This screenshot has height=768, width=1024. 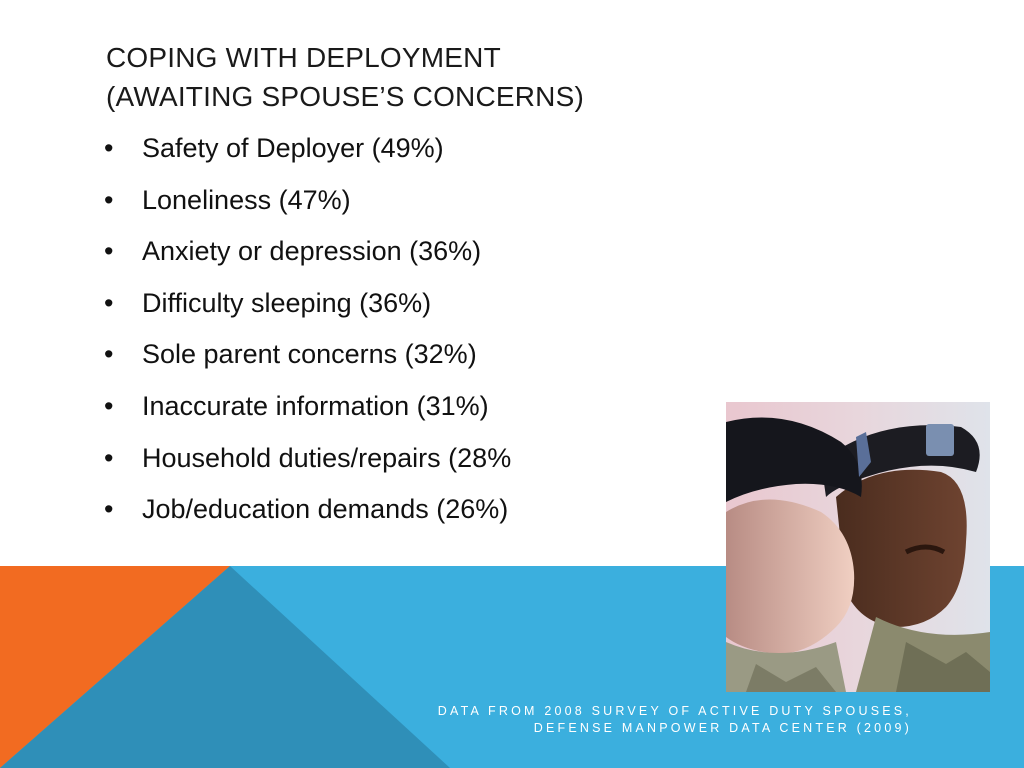 I want to click on list-item: • Safety of Deployer (49%), so click(x=414, y=154).